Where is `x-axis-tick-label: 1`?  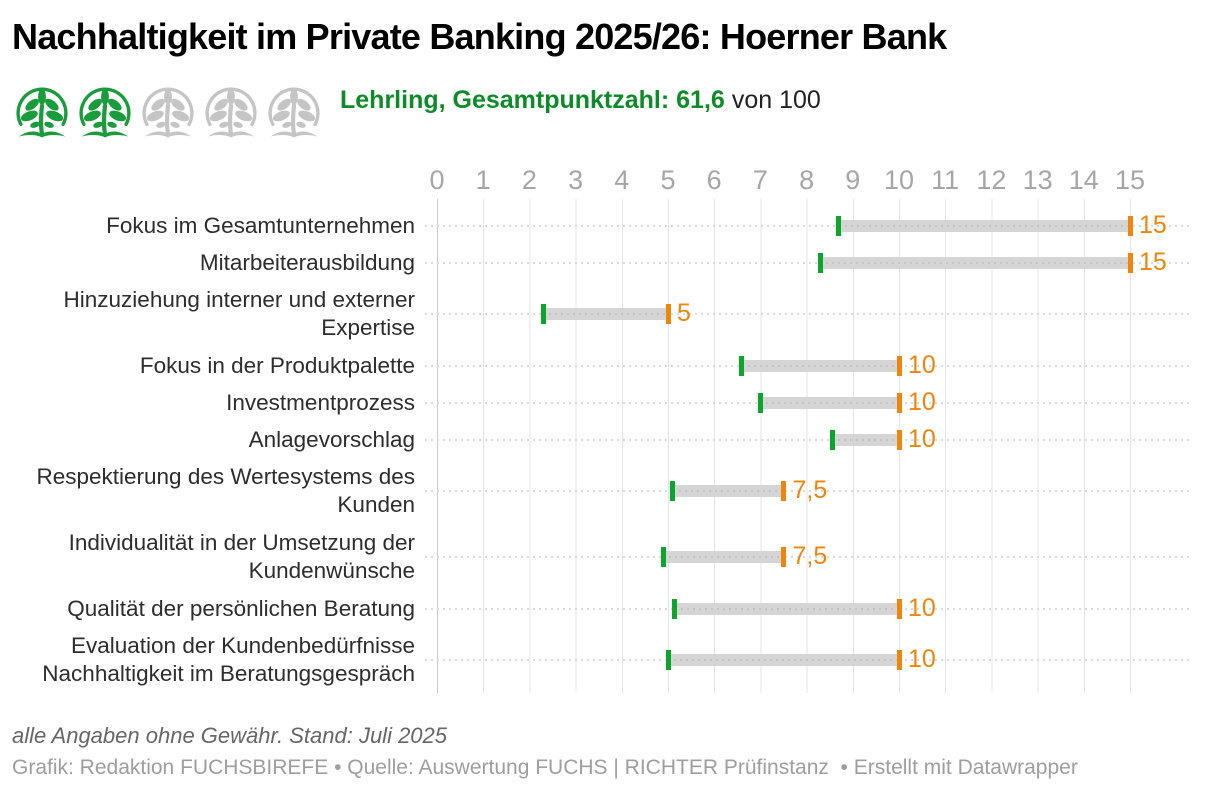
x-axis-tick-label: 1 is located at coordinates (483, 180).